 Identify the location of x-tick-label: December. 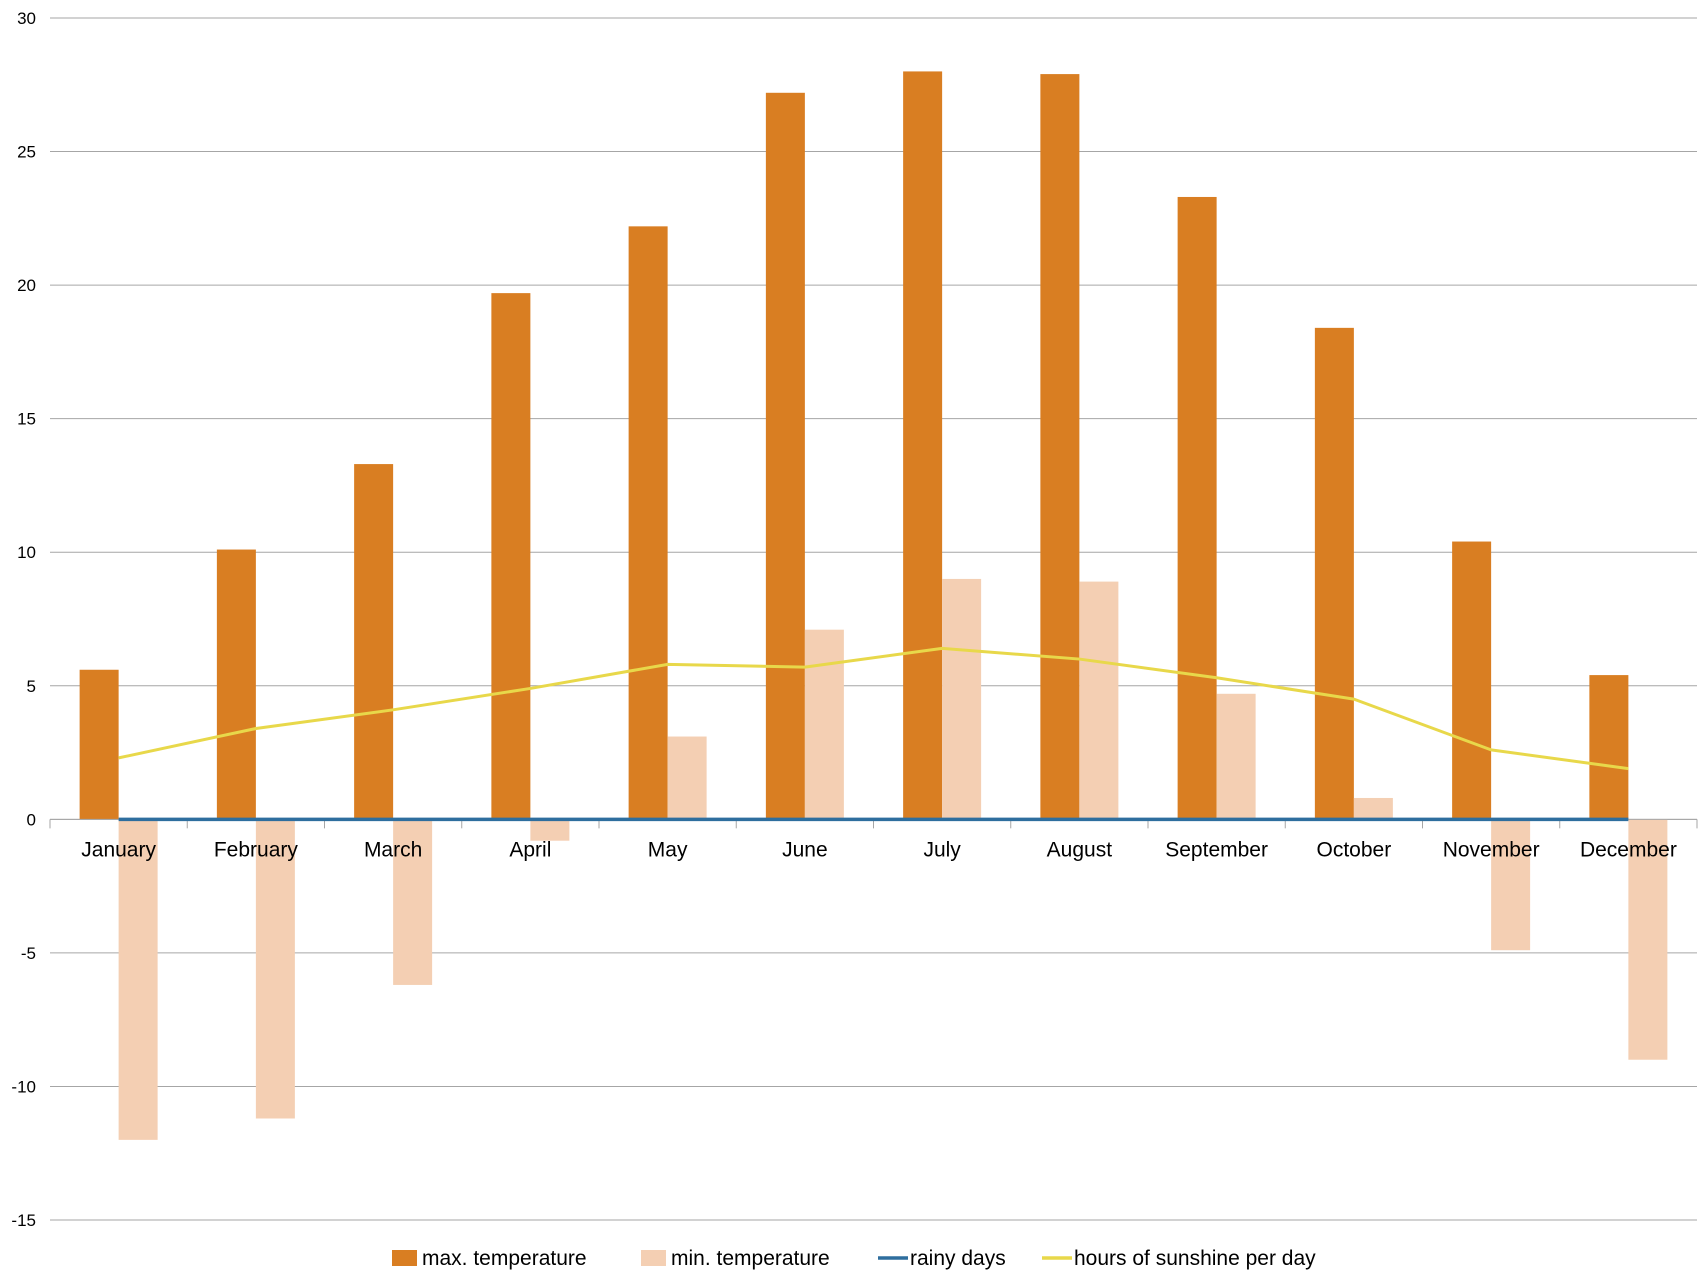
(1628, 849).